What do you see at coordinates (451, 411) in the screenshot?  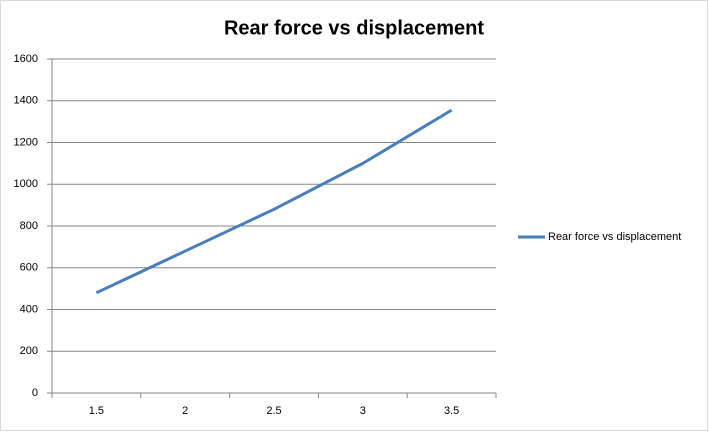 I see `x-tick-label: 3.5` at bounding box center [451, 411].